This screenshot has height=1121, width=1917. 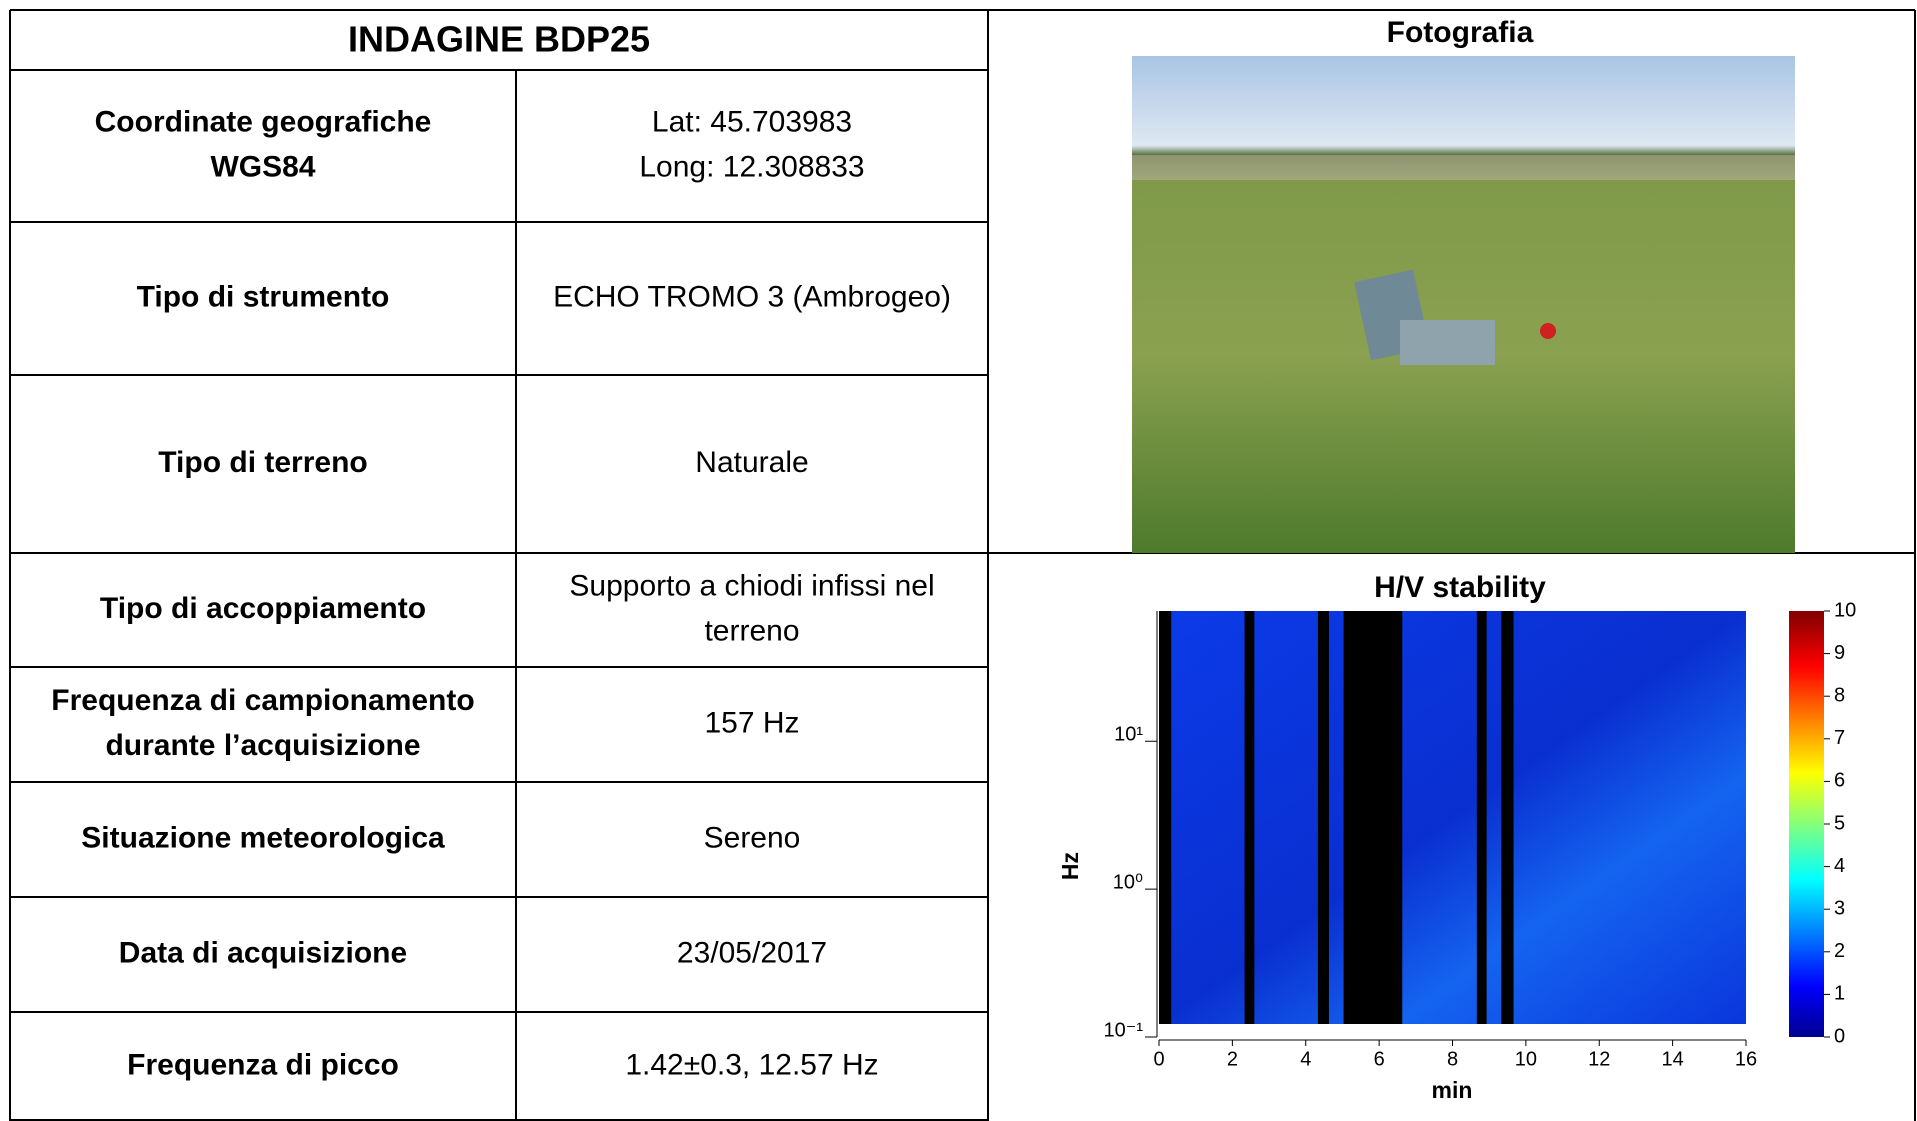 I want to click on x-tick-label: 12, so click(x=1599, y=1059).